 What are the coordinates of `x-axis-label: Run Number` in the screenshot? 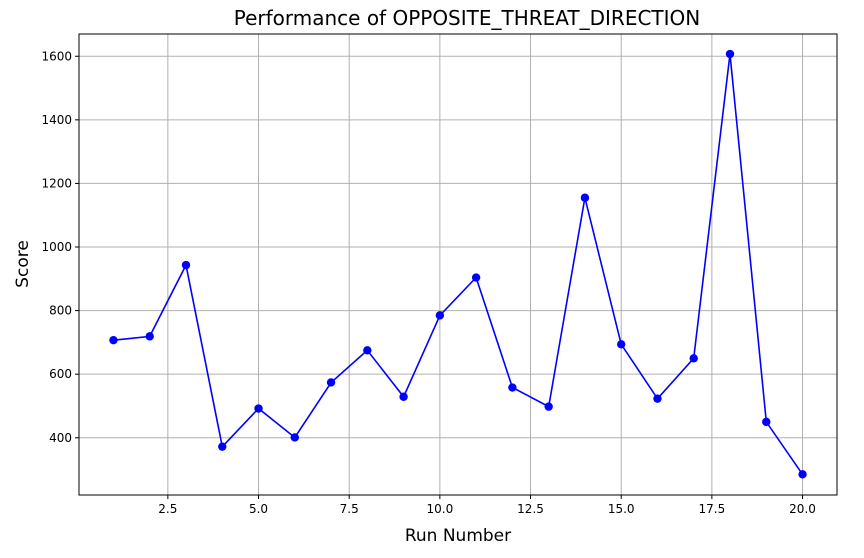 It's located at (458, 536).